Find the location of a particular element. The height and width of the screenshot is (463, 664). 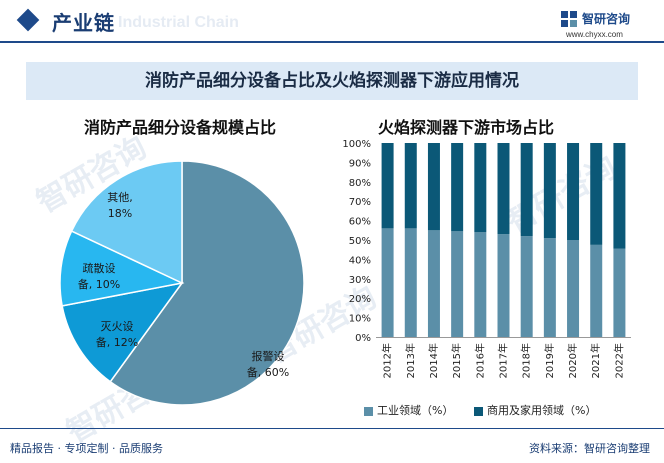

legend-swatch-gongye is located at coordinates (368, 411).